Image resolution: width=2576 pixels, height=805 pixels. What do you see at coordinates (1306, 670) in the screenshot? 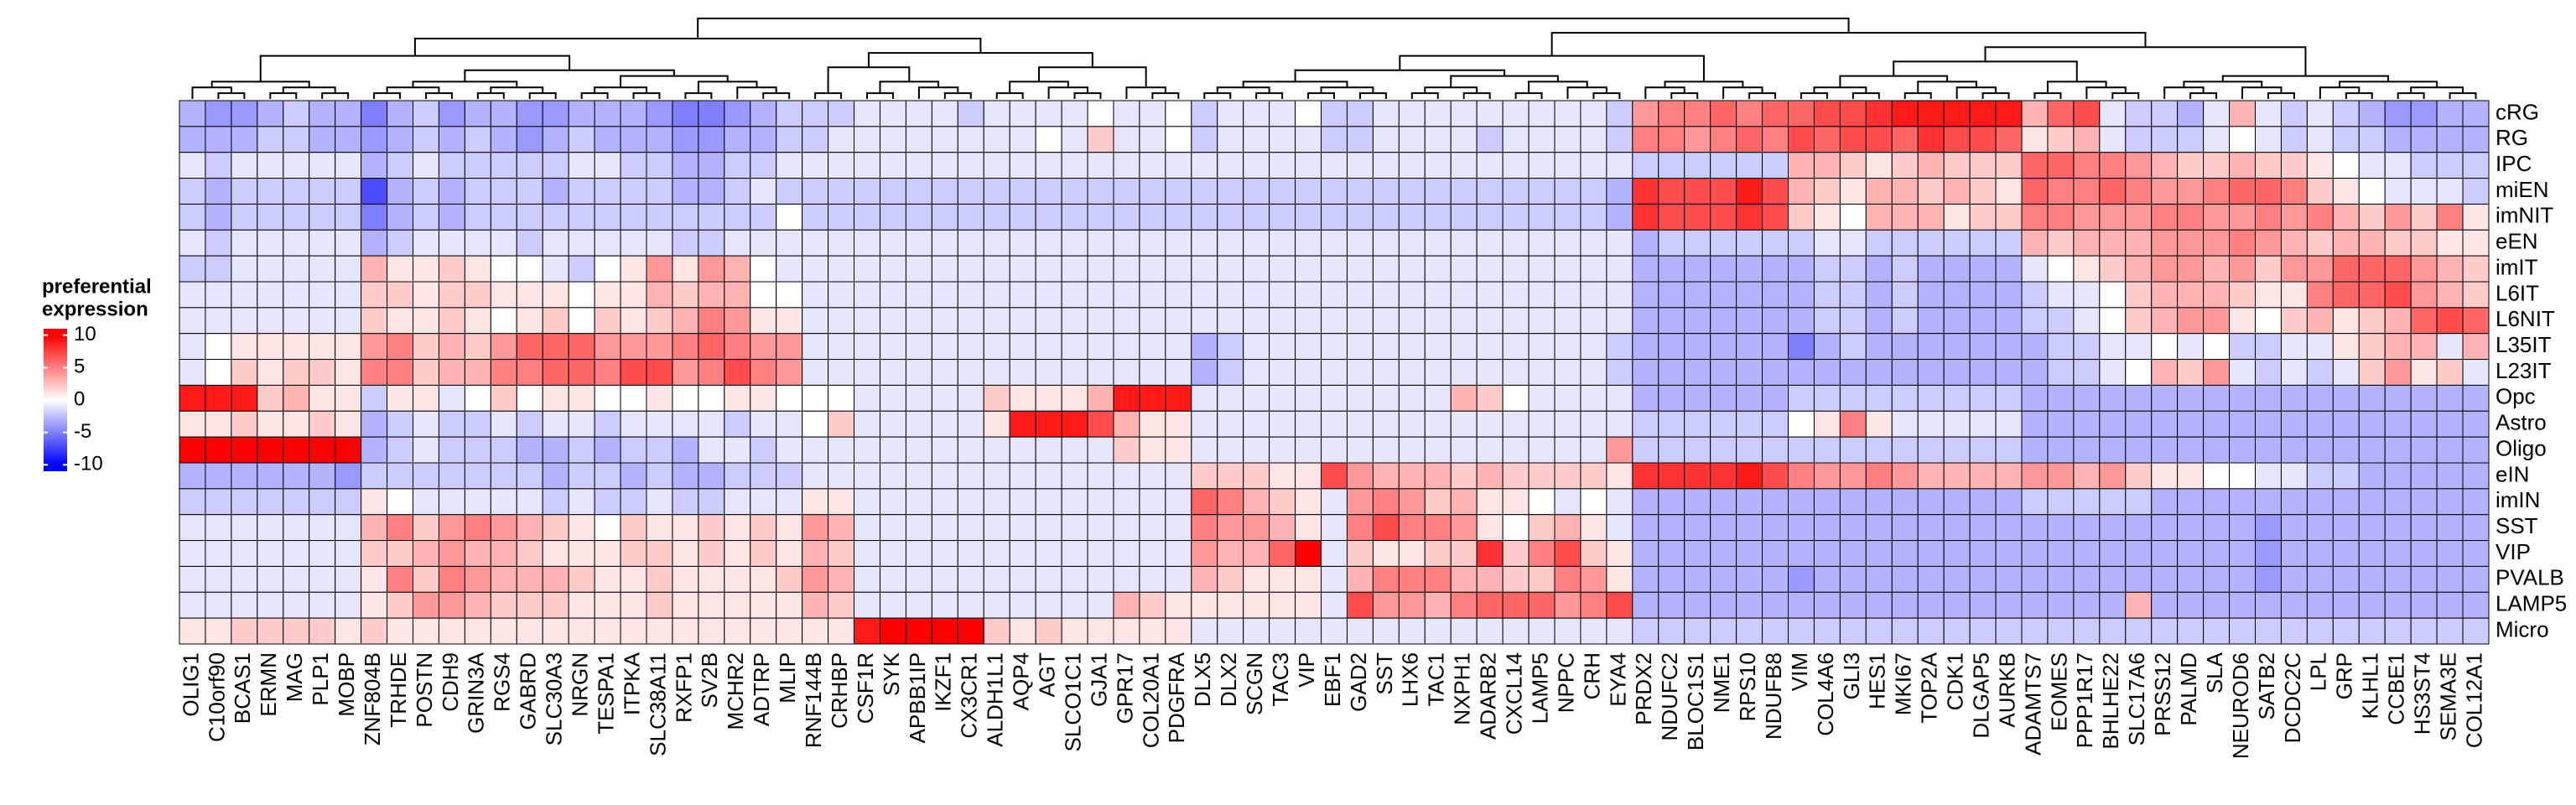
I see `column-label: VIP` at bounding box center [1306, 670].